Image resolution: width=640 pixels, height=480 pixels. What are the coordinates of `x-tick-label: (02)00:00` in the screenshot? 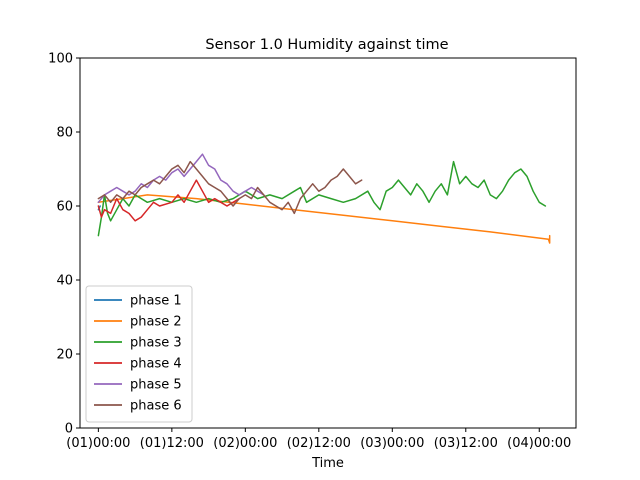 It's located at (245, 443).